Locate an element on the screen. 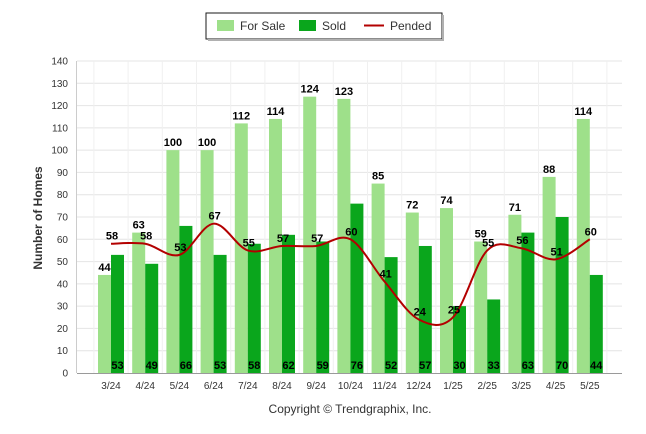  y-tick-label-60: 60 is located at coordinates (63, 240).